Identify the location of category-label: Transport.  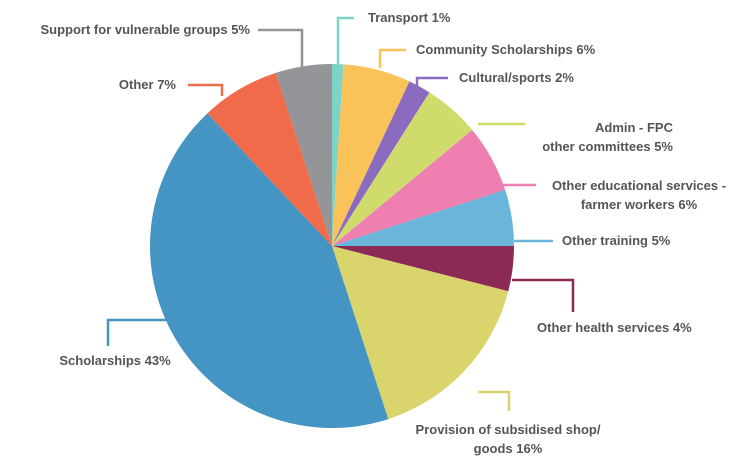
(398, 17).